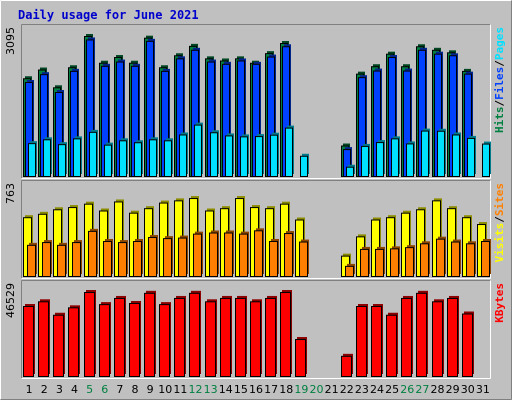  What do you see at coordinates (499, 43) in the screenshot?
I see `legend-pages: Pages` at bounding box center [499, 43].